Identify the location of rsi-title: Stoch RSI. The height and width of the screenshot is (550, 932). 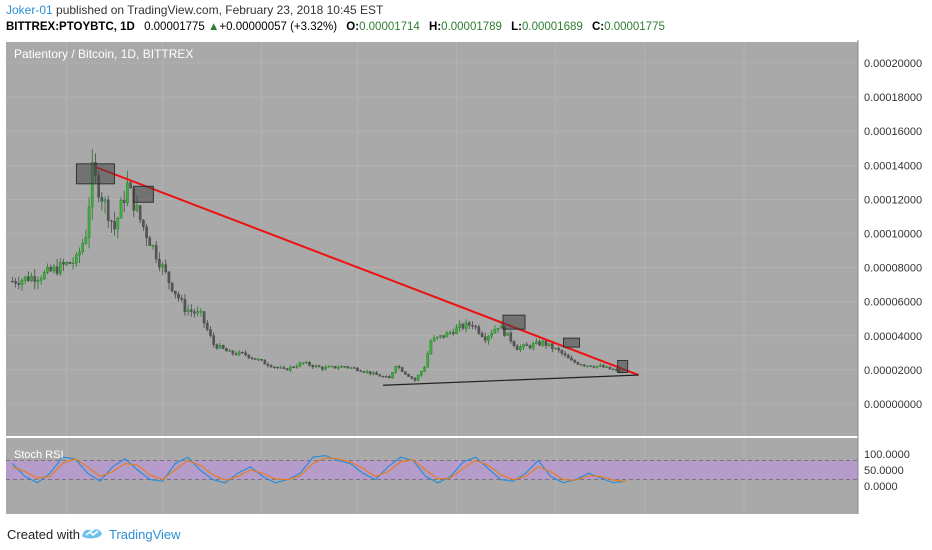
(39, 455).